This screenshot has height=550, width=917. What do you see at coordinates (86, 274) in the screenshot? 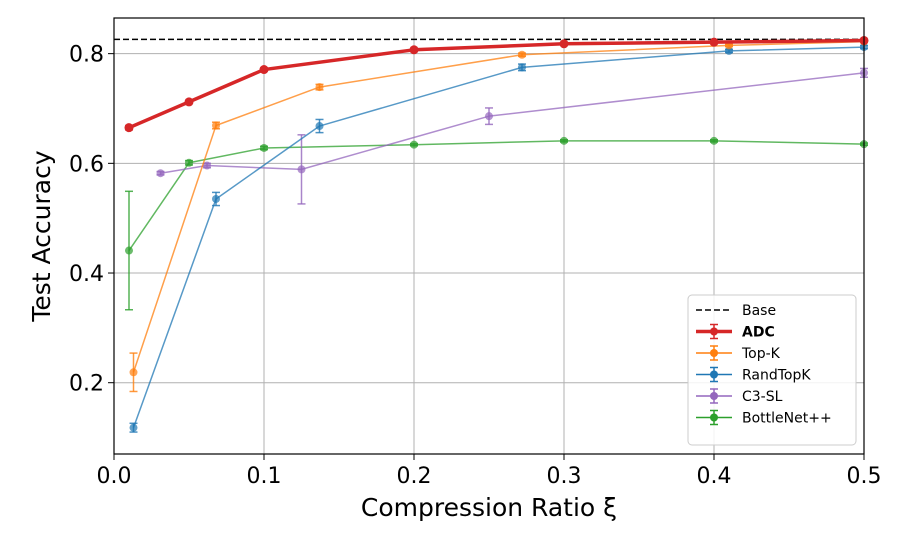
I see `y-tick-label: 0.4` at bounding box center [86, 274].